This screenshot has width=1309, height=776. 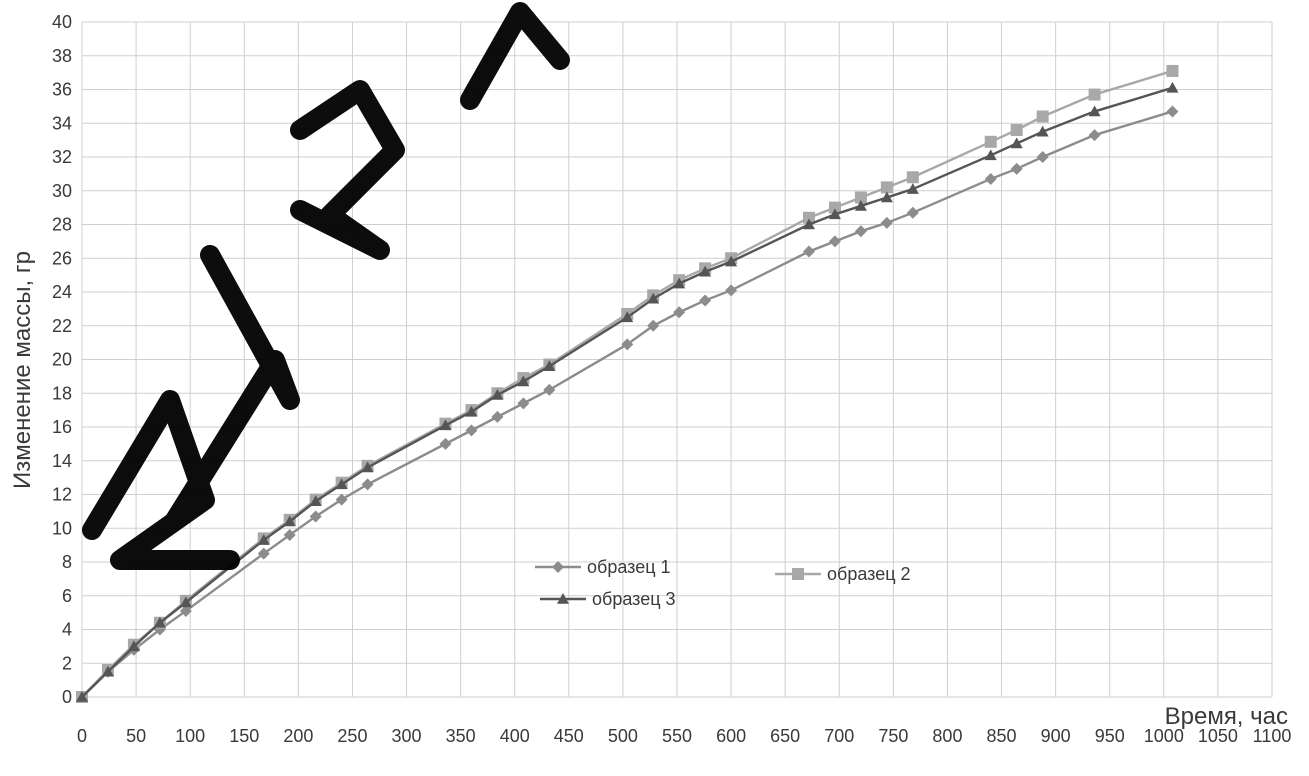 What do you see at coordinates (298, 736) in the screenshot?
I see `x-tick-label: 200` at bounding box center [298, 736].